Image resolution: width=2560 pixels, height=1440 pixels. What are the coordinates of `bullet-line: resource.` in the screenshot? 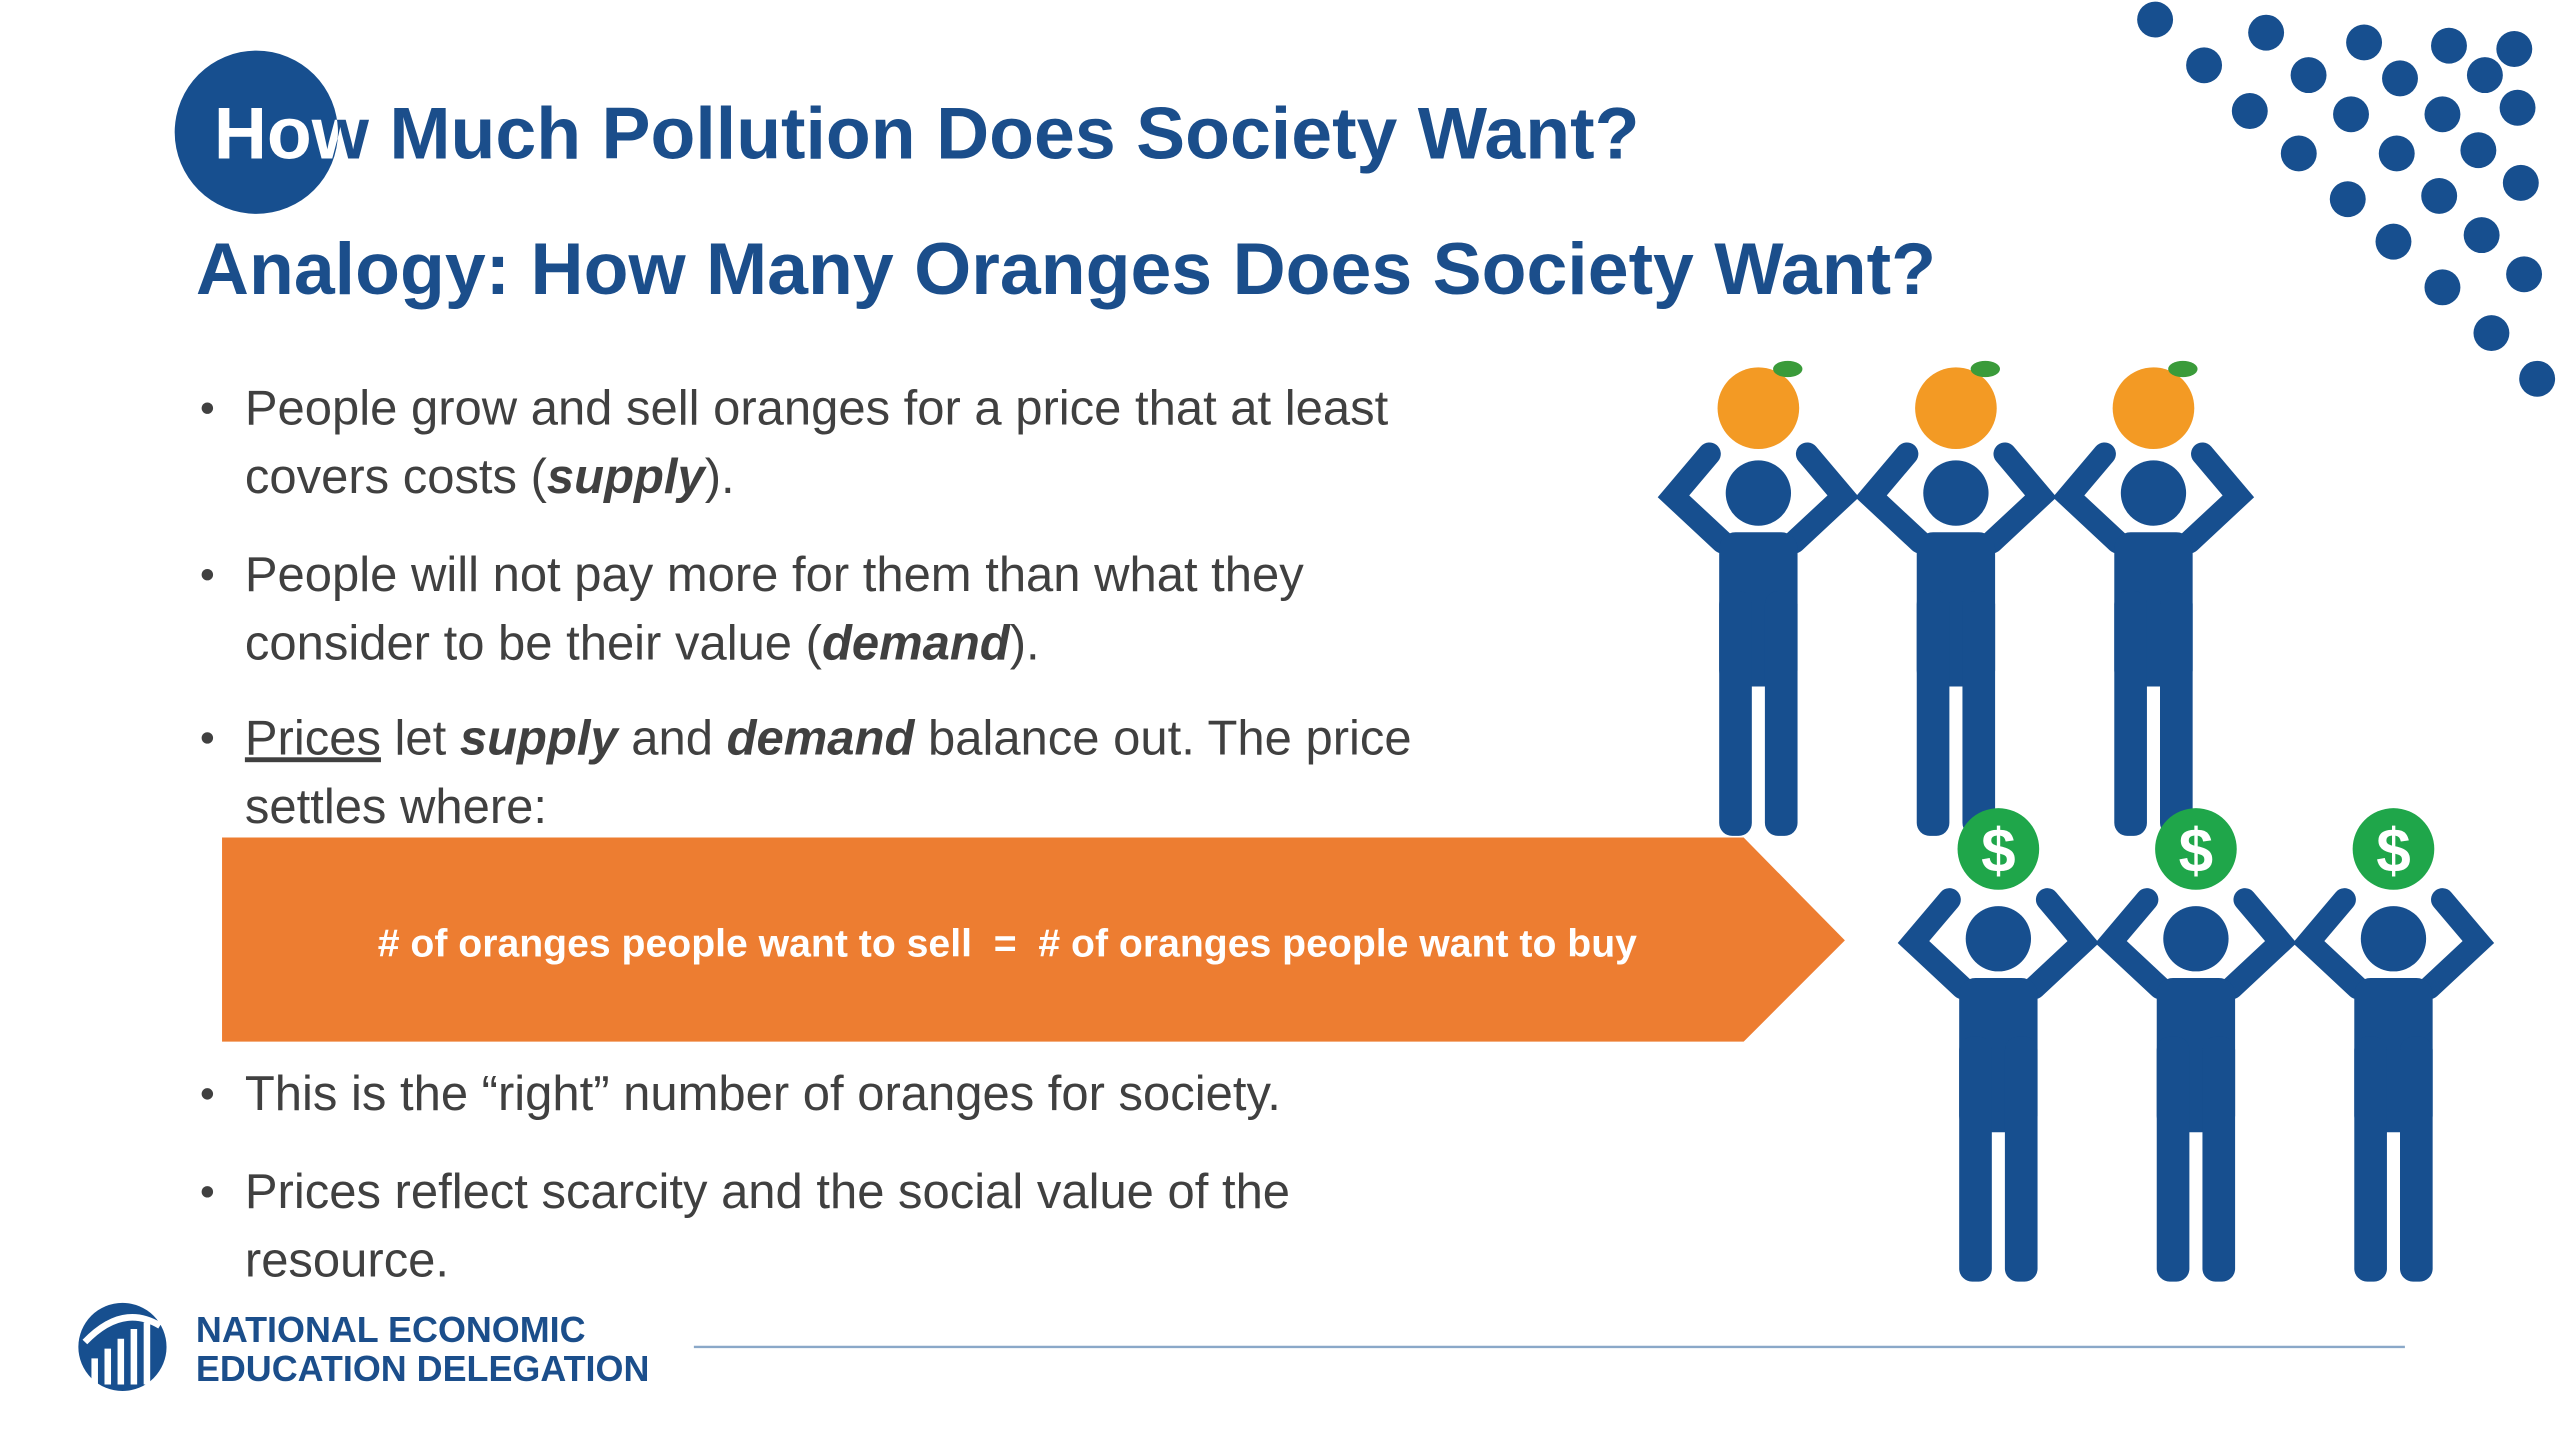 It's located at (347, 1261).